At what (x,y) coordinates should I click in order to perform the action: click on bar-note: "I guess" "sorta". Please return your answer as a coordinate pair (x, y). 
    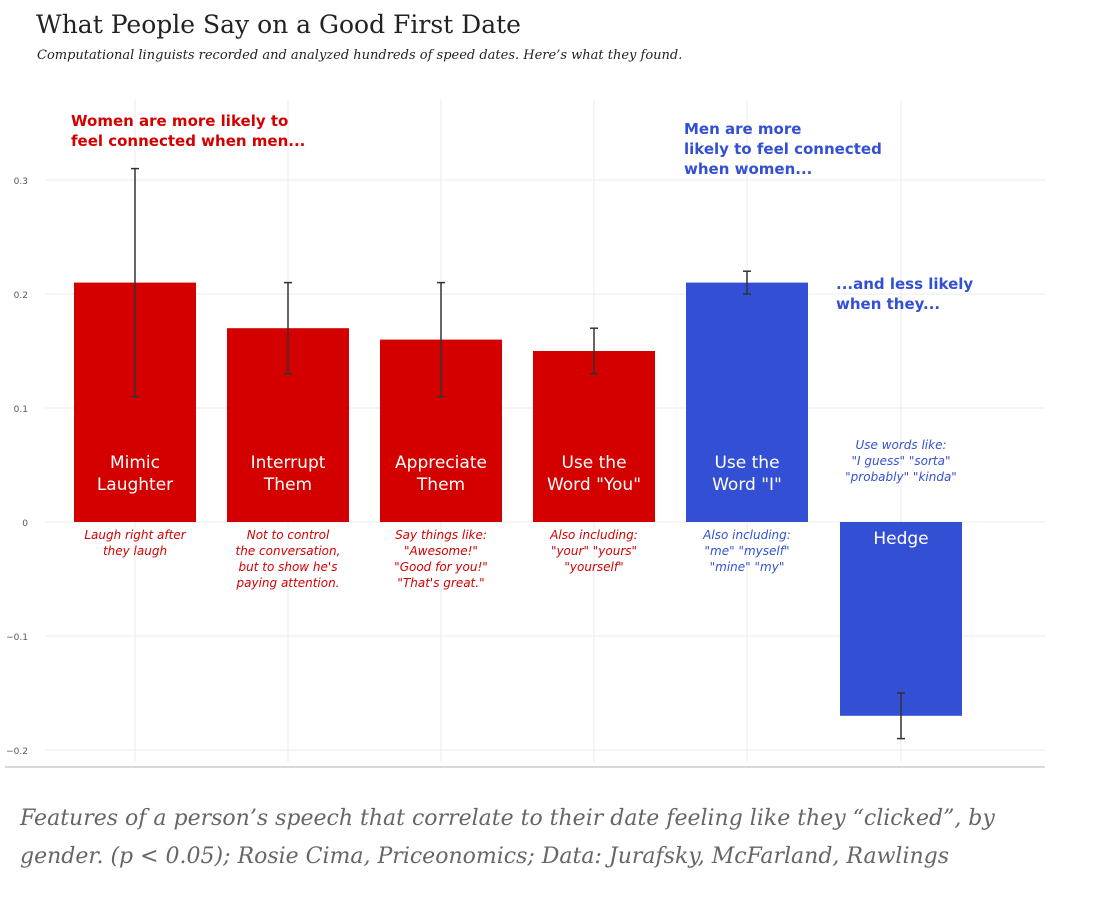
    Looking at the image, I should click on (901, 461).